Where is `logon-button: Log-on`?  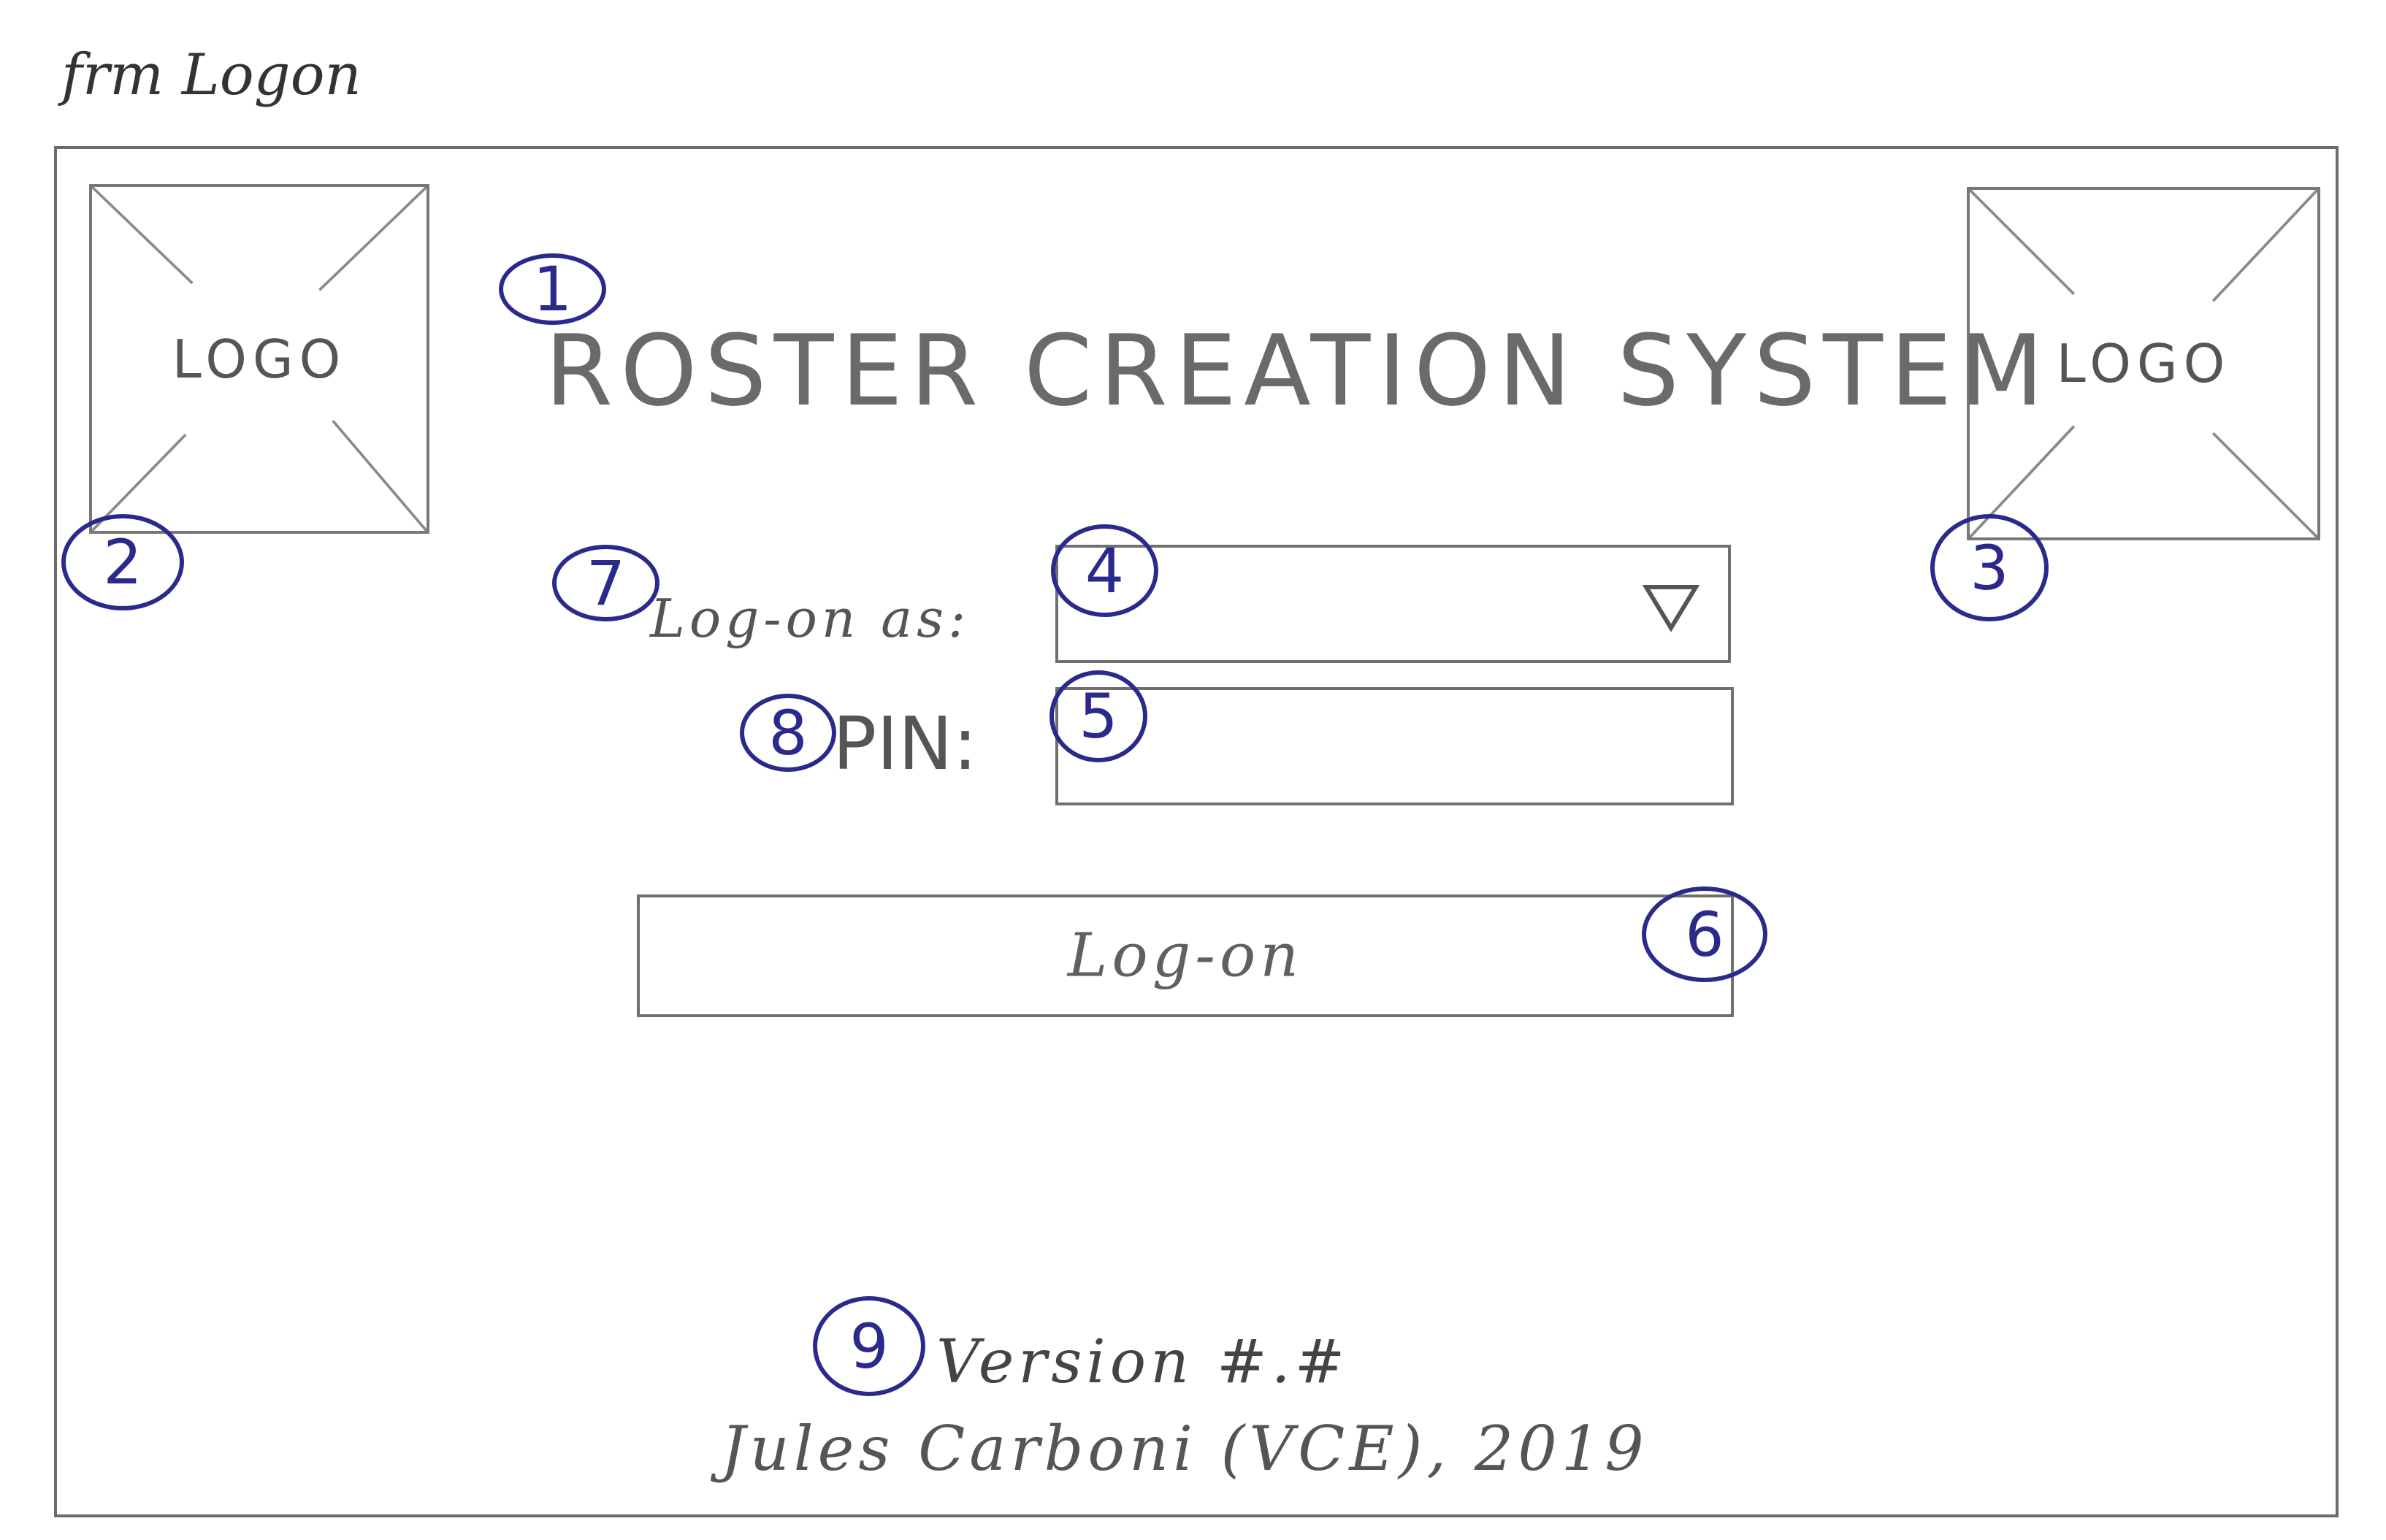 logon-button: Log-on is located at coordinates (1185, 955).